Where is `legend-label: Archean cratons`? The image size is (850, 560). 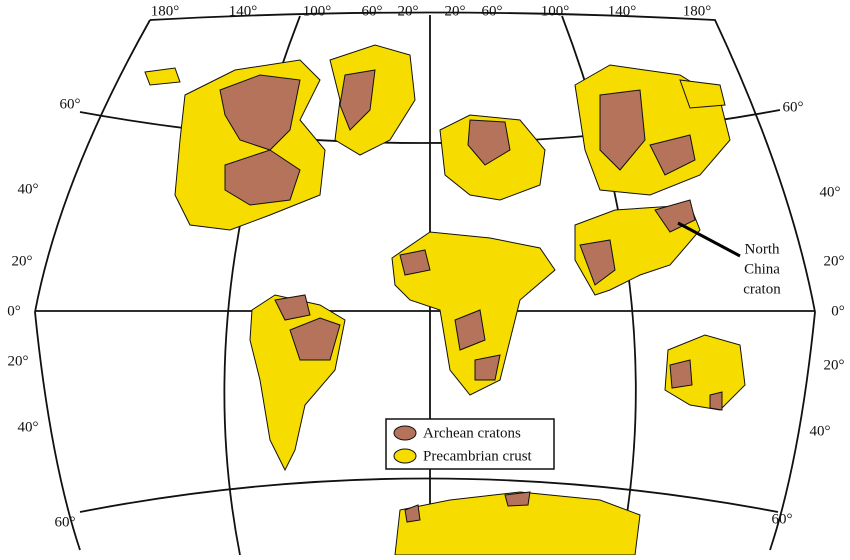 legend-label: Archean cratons is located at coordinates (472, 433).